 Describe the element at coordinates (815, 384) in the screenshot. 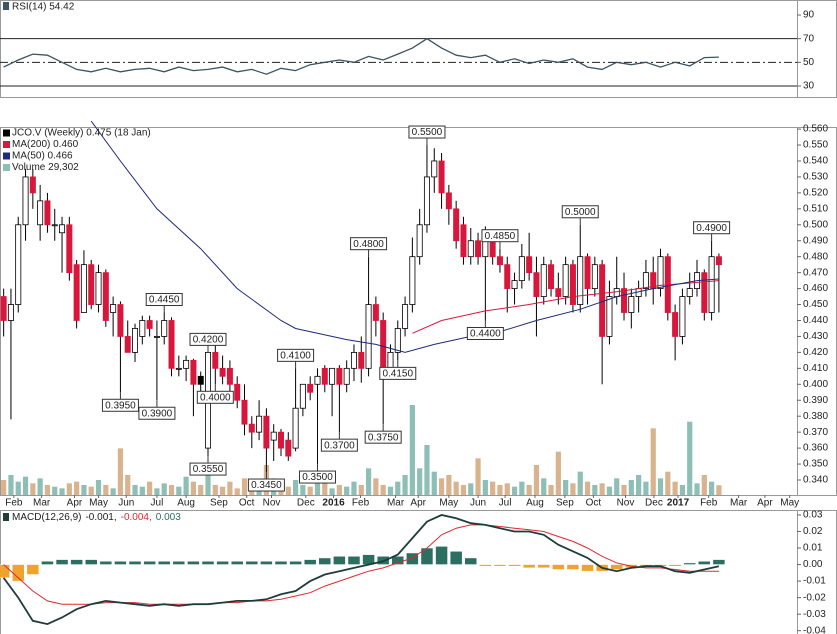

I see `y-tick-label: 0.400` at that location.